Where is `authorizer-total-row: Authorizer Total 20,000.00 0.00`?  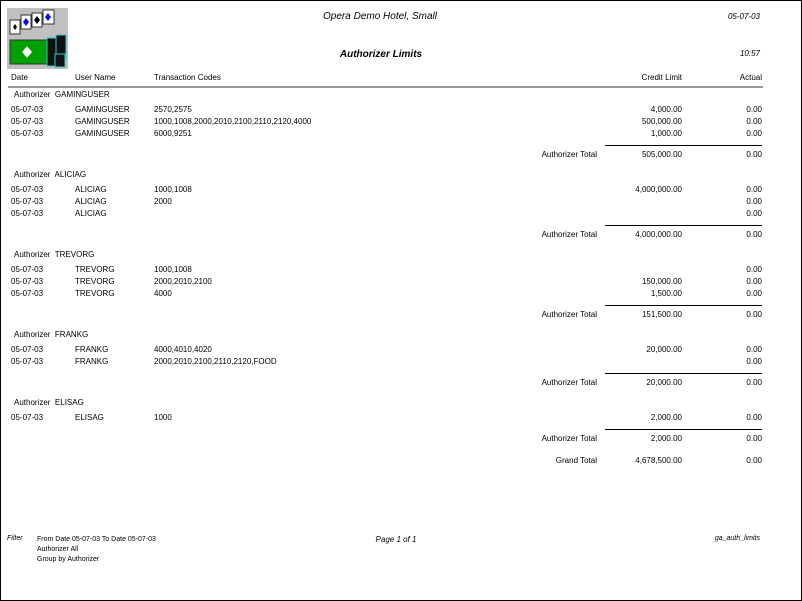 authorizer-total-row: Authorizer Total 20,000.00 0.00 is located at coordinates (401, 382).